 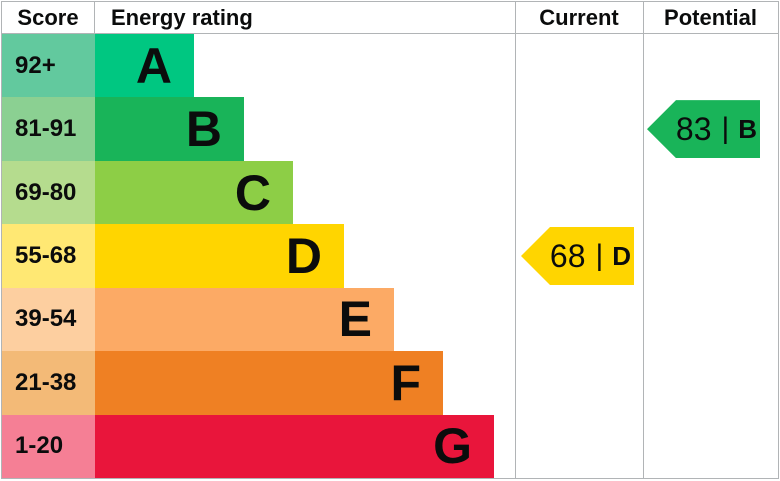 What do you see at coordinates (153, 65) in the screenshot?
I see `band-letter: A` at bounding box center [153, 65].